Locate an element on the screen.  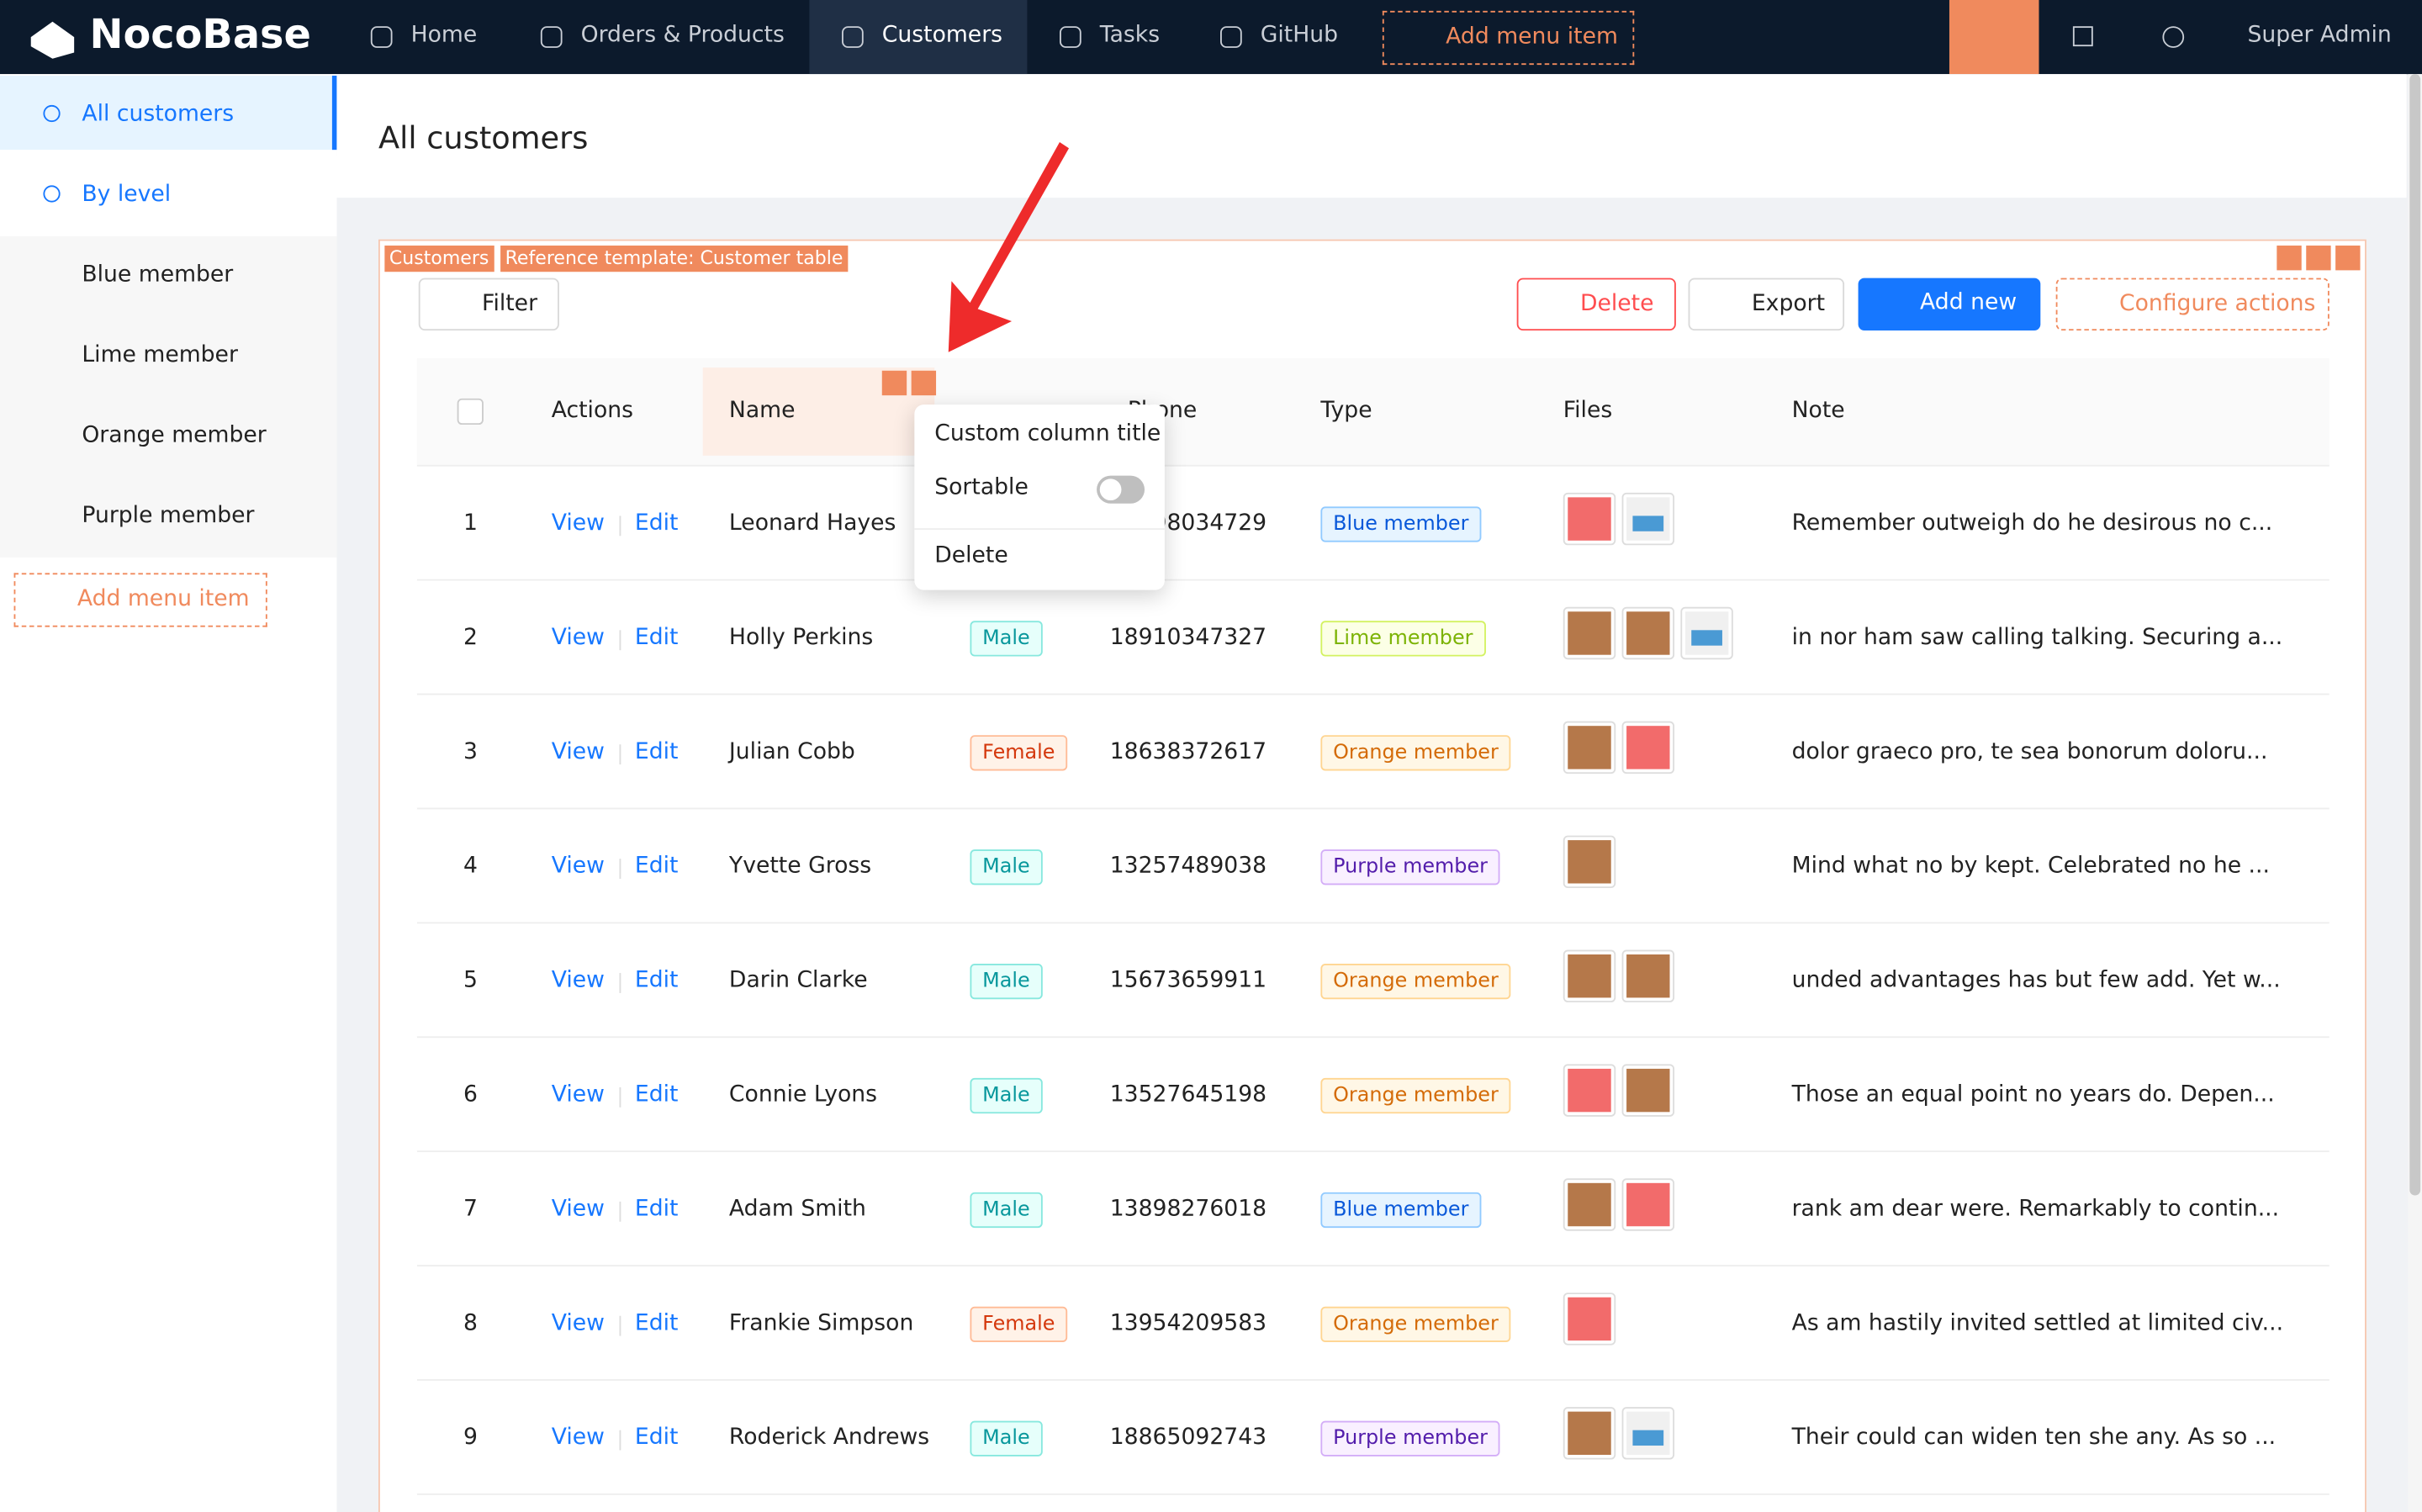
header-checkbox is located at coordinates (470, 412).